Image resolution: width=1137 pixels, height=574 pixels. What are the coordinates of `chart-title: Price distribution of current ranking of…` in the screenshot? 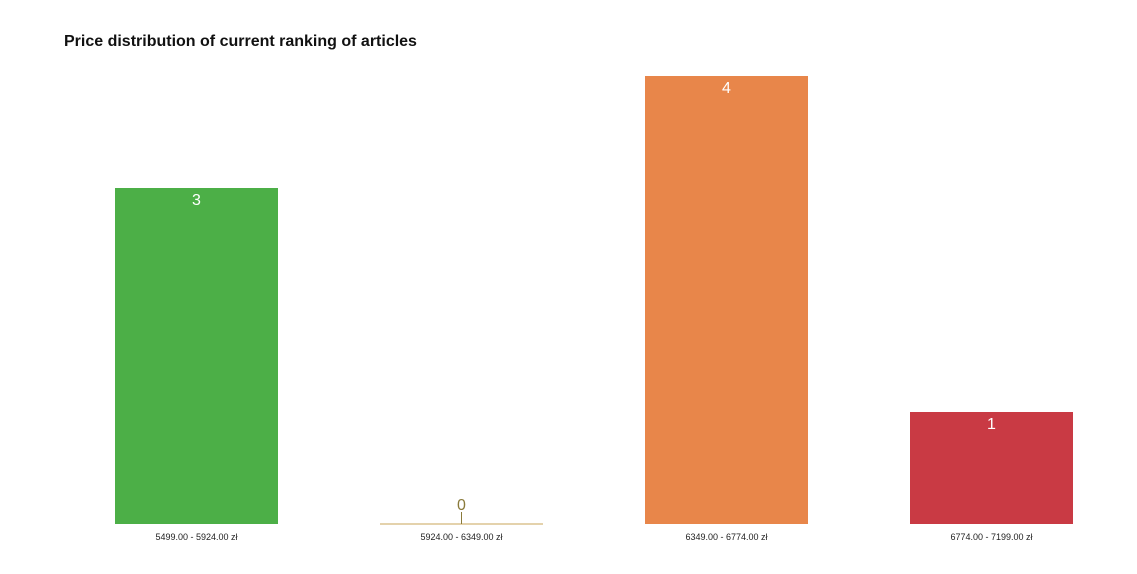 It's located at (240, 41).